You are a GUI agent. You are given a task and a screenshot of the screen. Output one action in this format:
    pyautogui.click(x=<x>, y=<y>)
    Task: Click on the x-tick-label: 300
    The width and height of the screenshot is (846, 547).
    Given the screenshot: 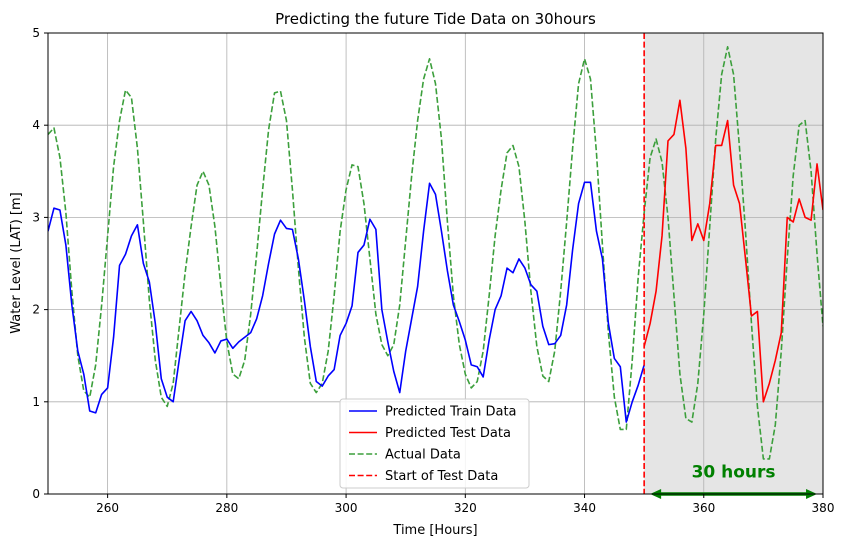 What is the action you would take?
    pyautogui.click(x=346, y=508)
    